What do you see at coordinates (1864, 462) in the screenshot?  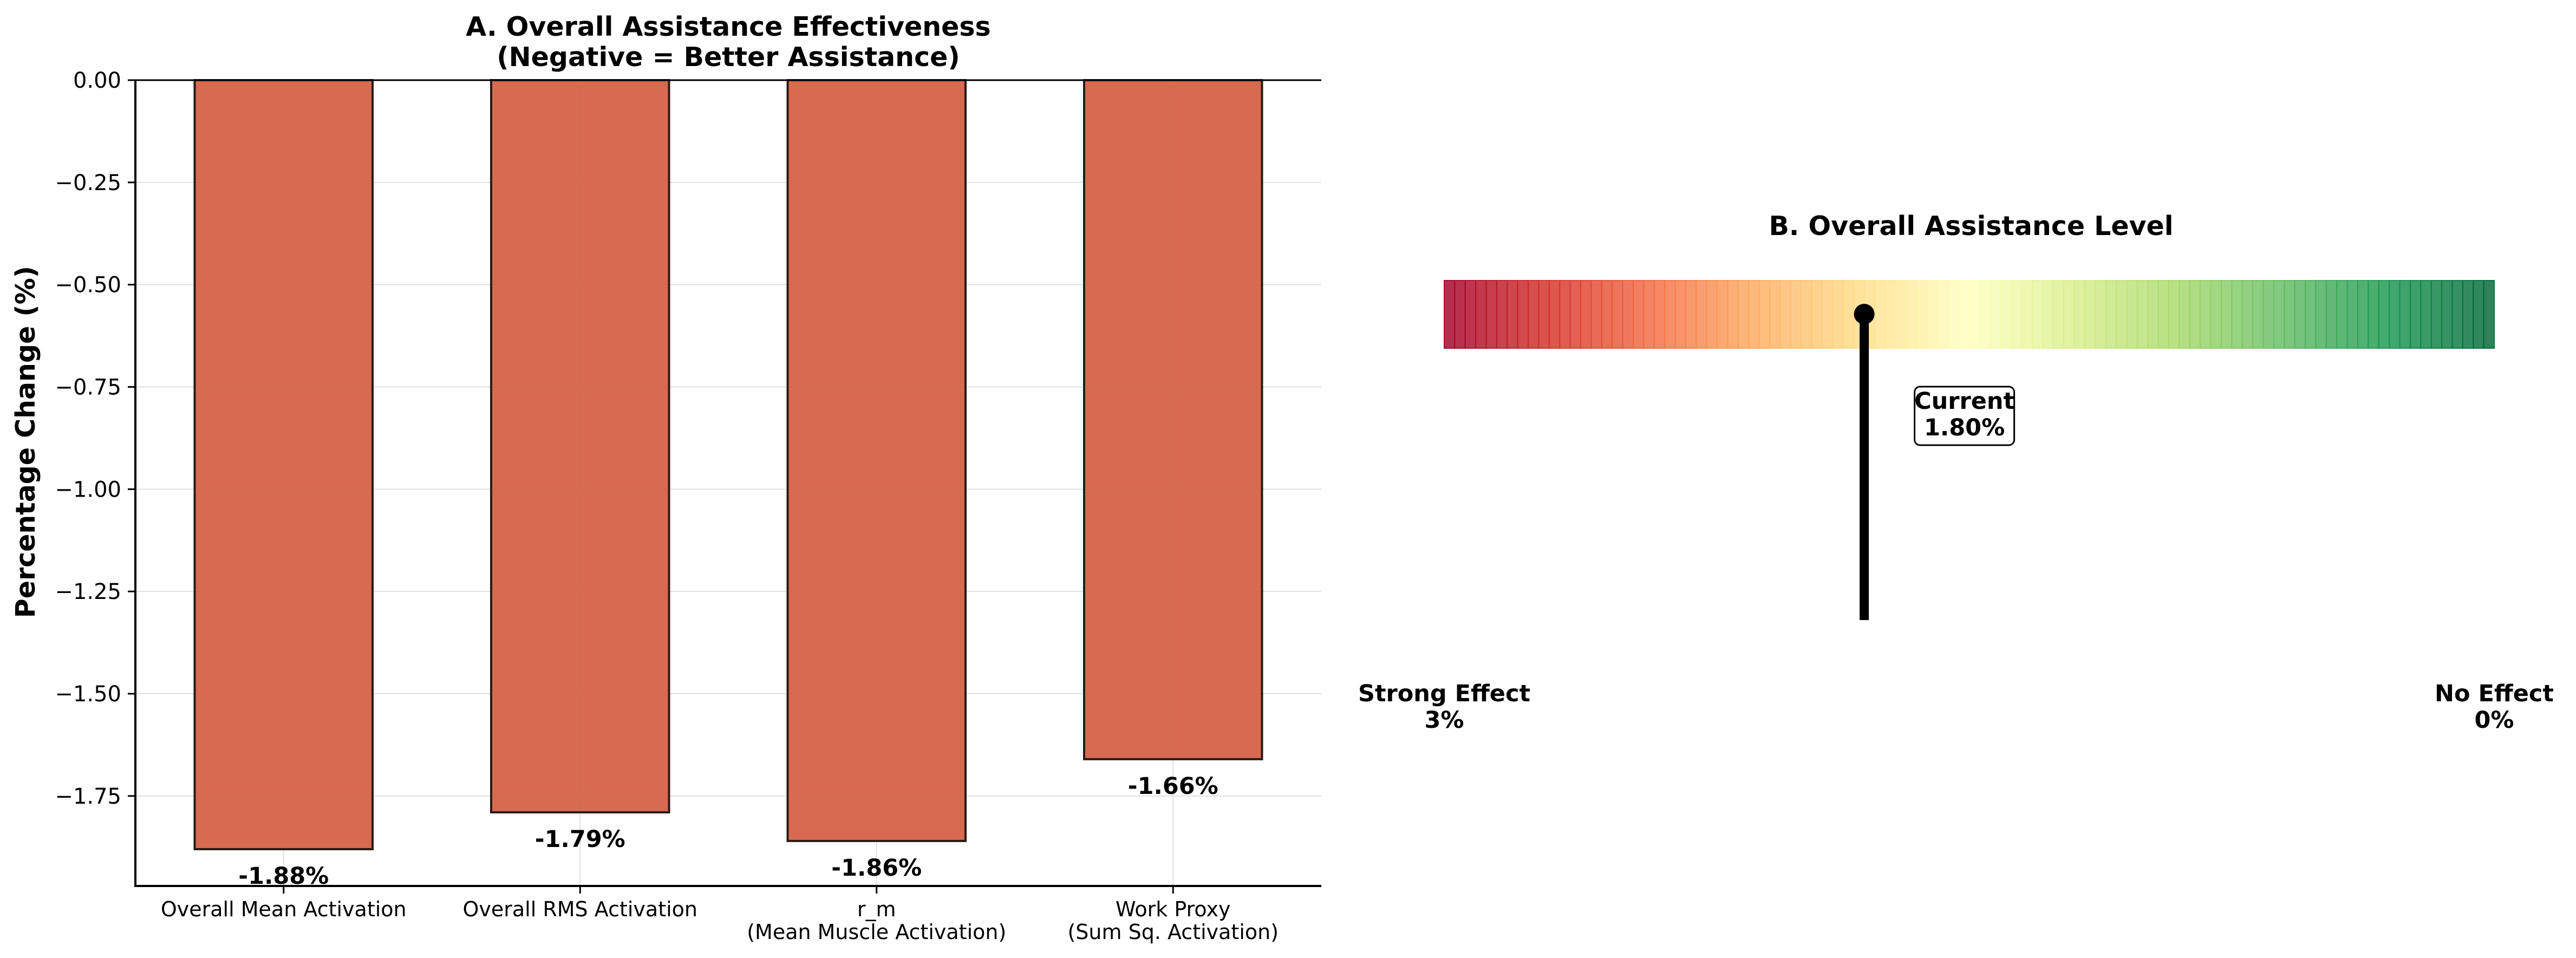 I see `gauge-needle` at bounding box center [1864, 462].